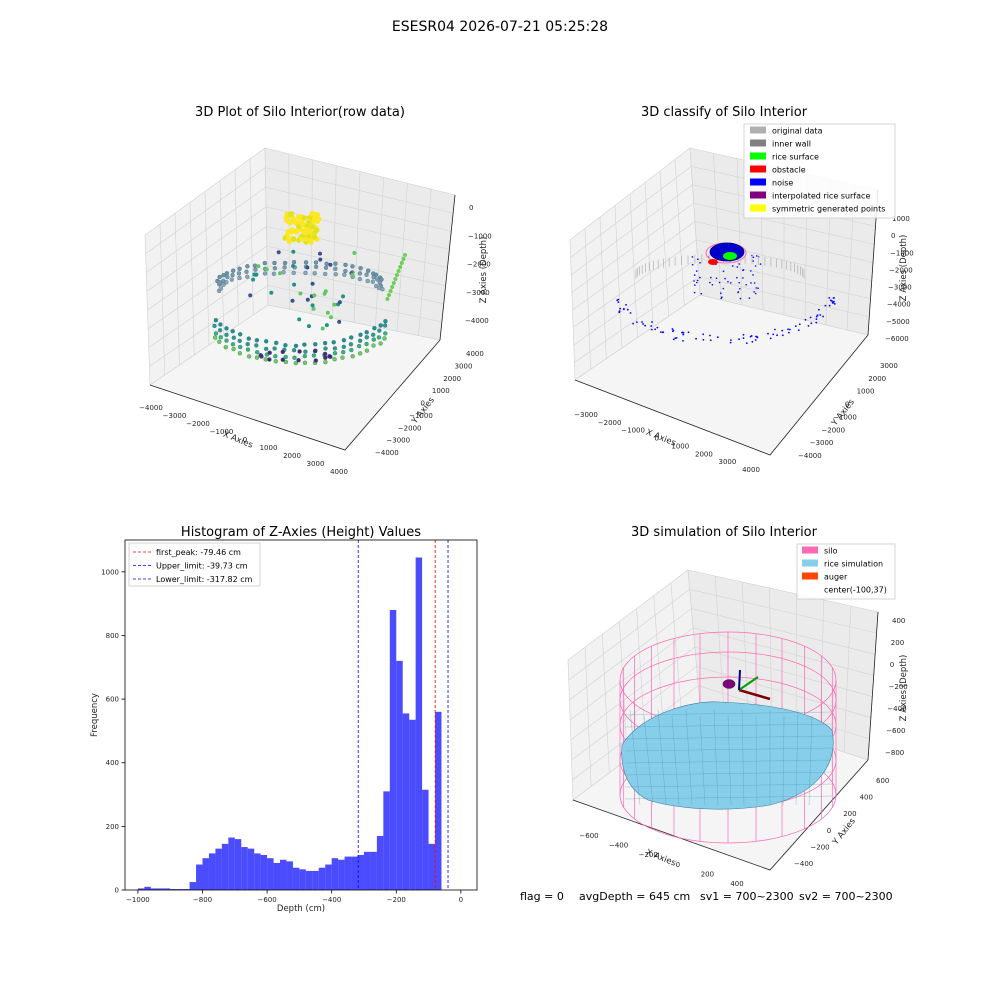 Image resolution: width=1000 pixels, height=1000 pixels. I want to click on x-tick-label: 3000, so click(727, 462).